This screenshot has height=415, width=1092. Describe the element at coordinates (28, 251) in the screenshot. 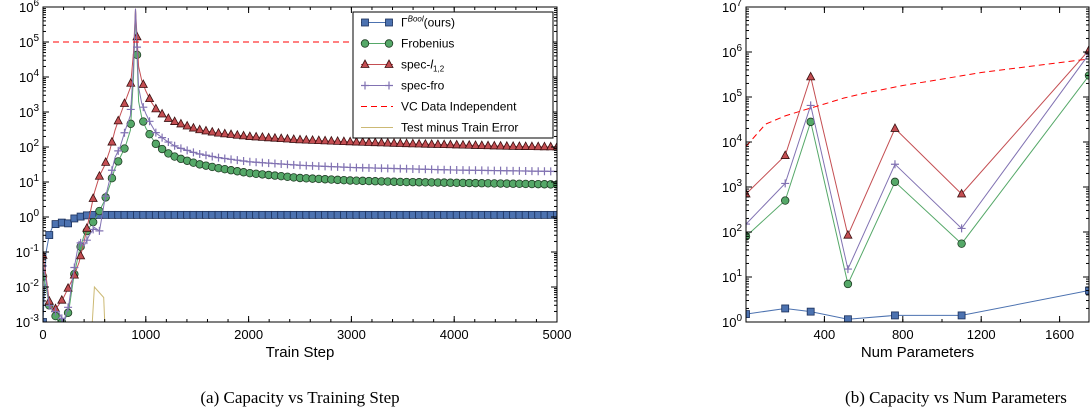

I see `y-tick-label: 10⁻¹` at that location.